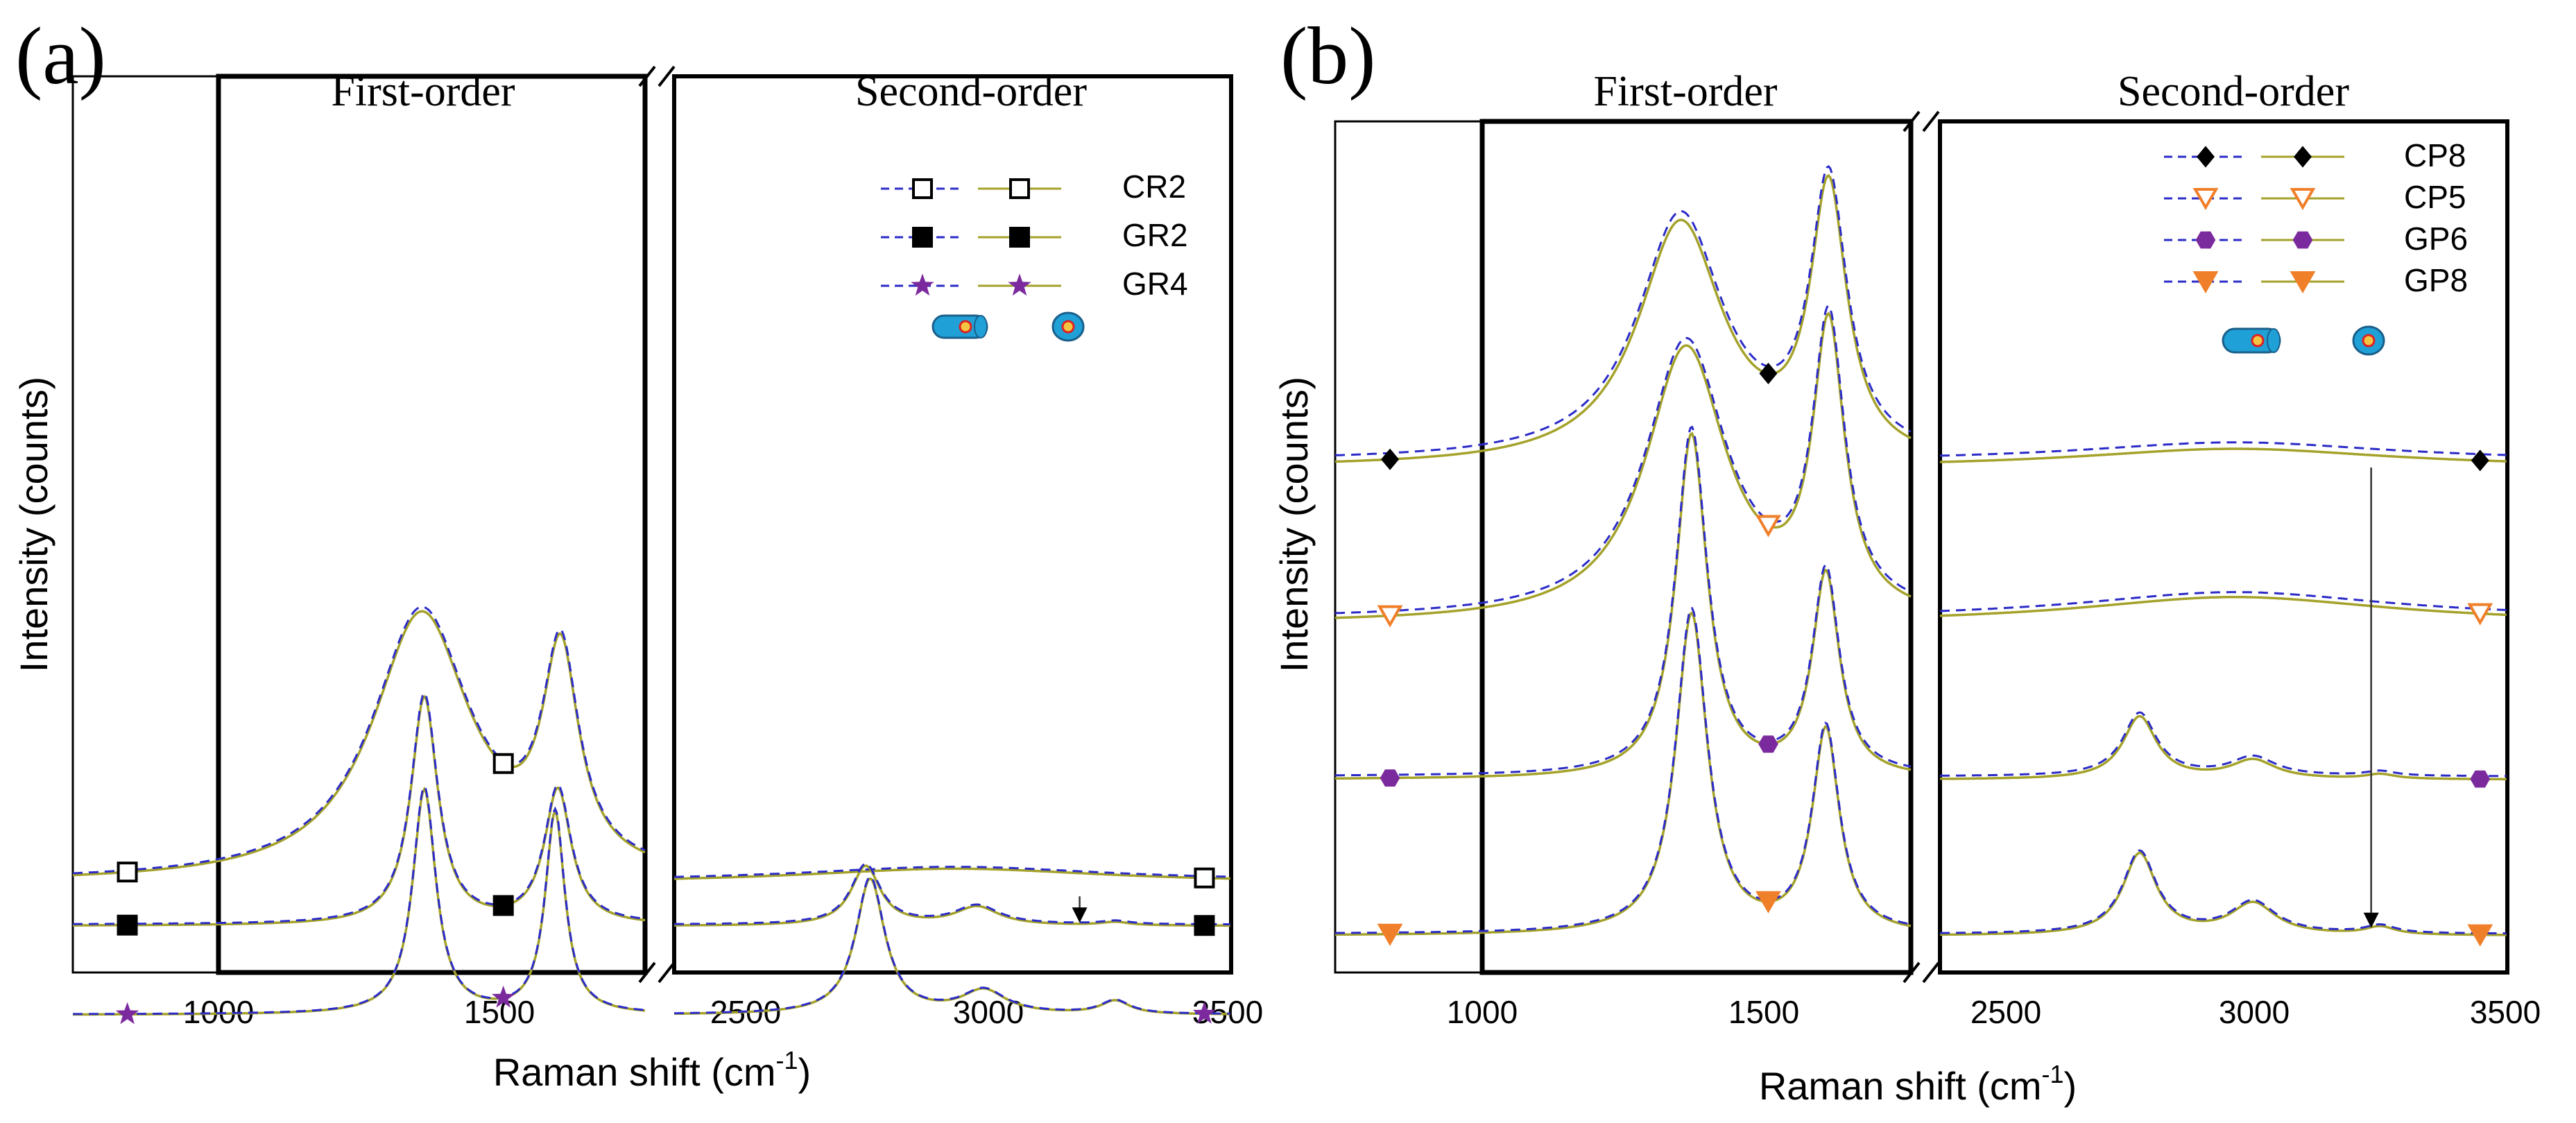  I want to click on series-line-gp6-second-order, so click(2223, 747).